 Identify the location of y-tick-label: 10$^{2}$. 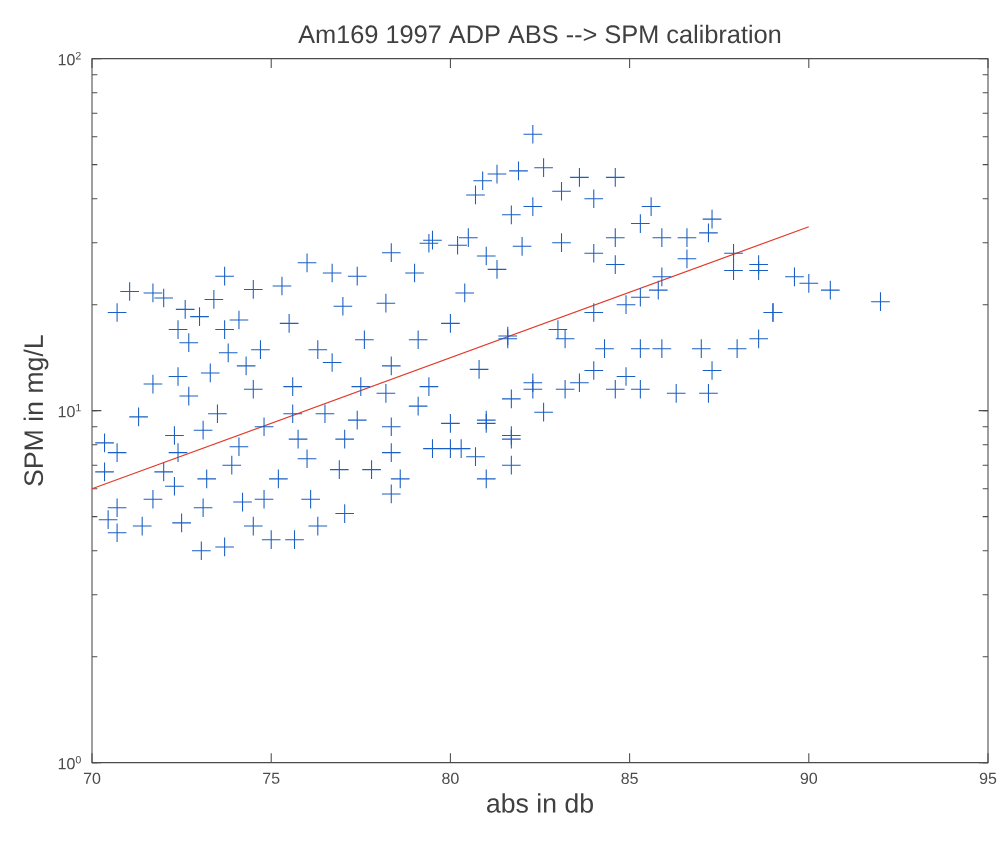
(69, 58).